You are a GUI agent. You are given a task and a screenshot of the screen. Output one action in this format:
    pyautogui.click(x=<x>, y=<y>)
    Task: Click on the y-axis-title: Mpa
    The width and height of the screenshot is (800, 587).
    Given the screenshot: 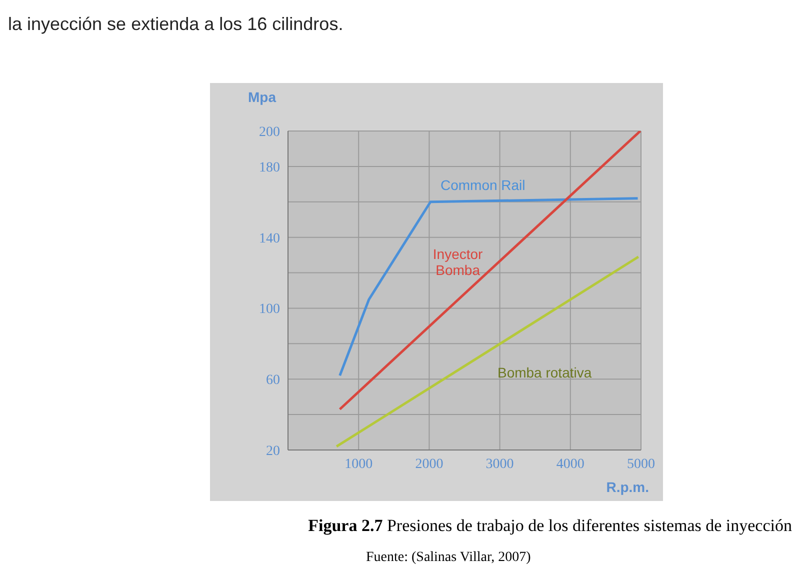 What is the action you would take?
    pyautogui.click(x=262, y=97)
    